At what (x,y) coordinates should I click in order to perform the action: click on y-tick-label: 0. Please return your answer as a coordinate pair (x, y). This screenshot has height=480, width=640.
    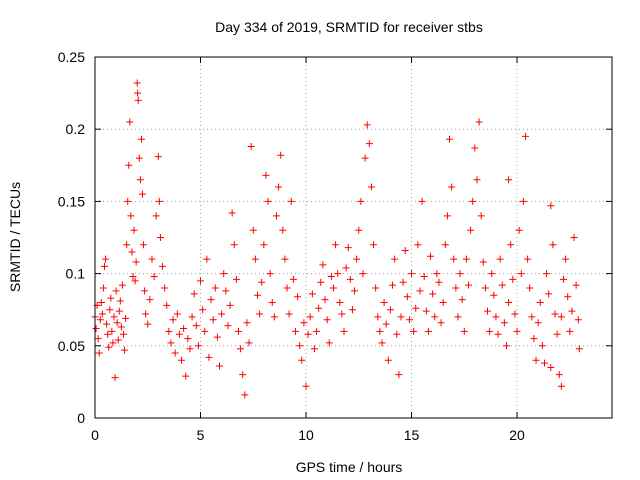
    Looking at the image, I should click on (81, 418).